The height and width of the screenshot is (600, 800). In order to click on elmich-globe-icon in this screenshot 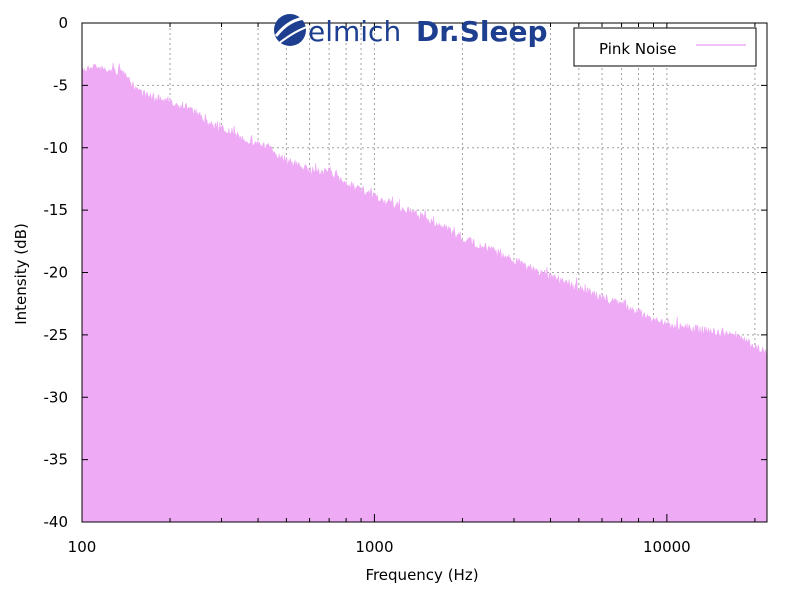, I will do `click(292, 30)`.